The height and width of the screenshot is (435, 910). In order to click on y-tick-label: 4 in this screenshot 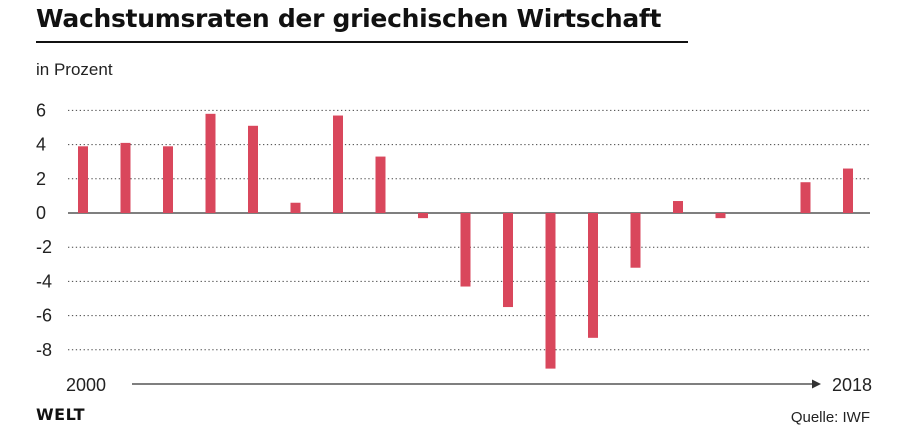, I will do `click(41, 145)`.